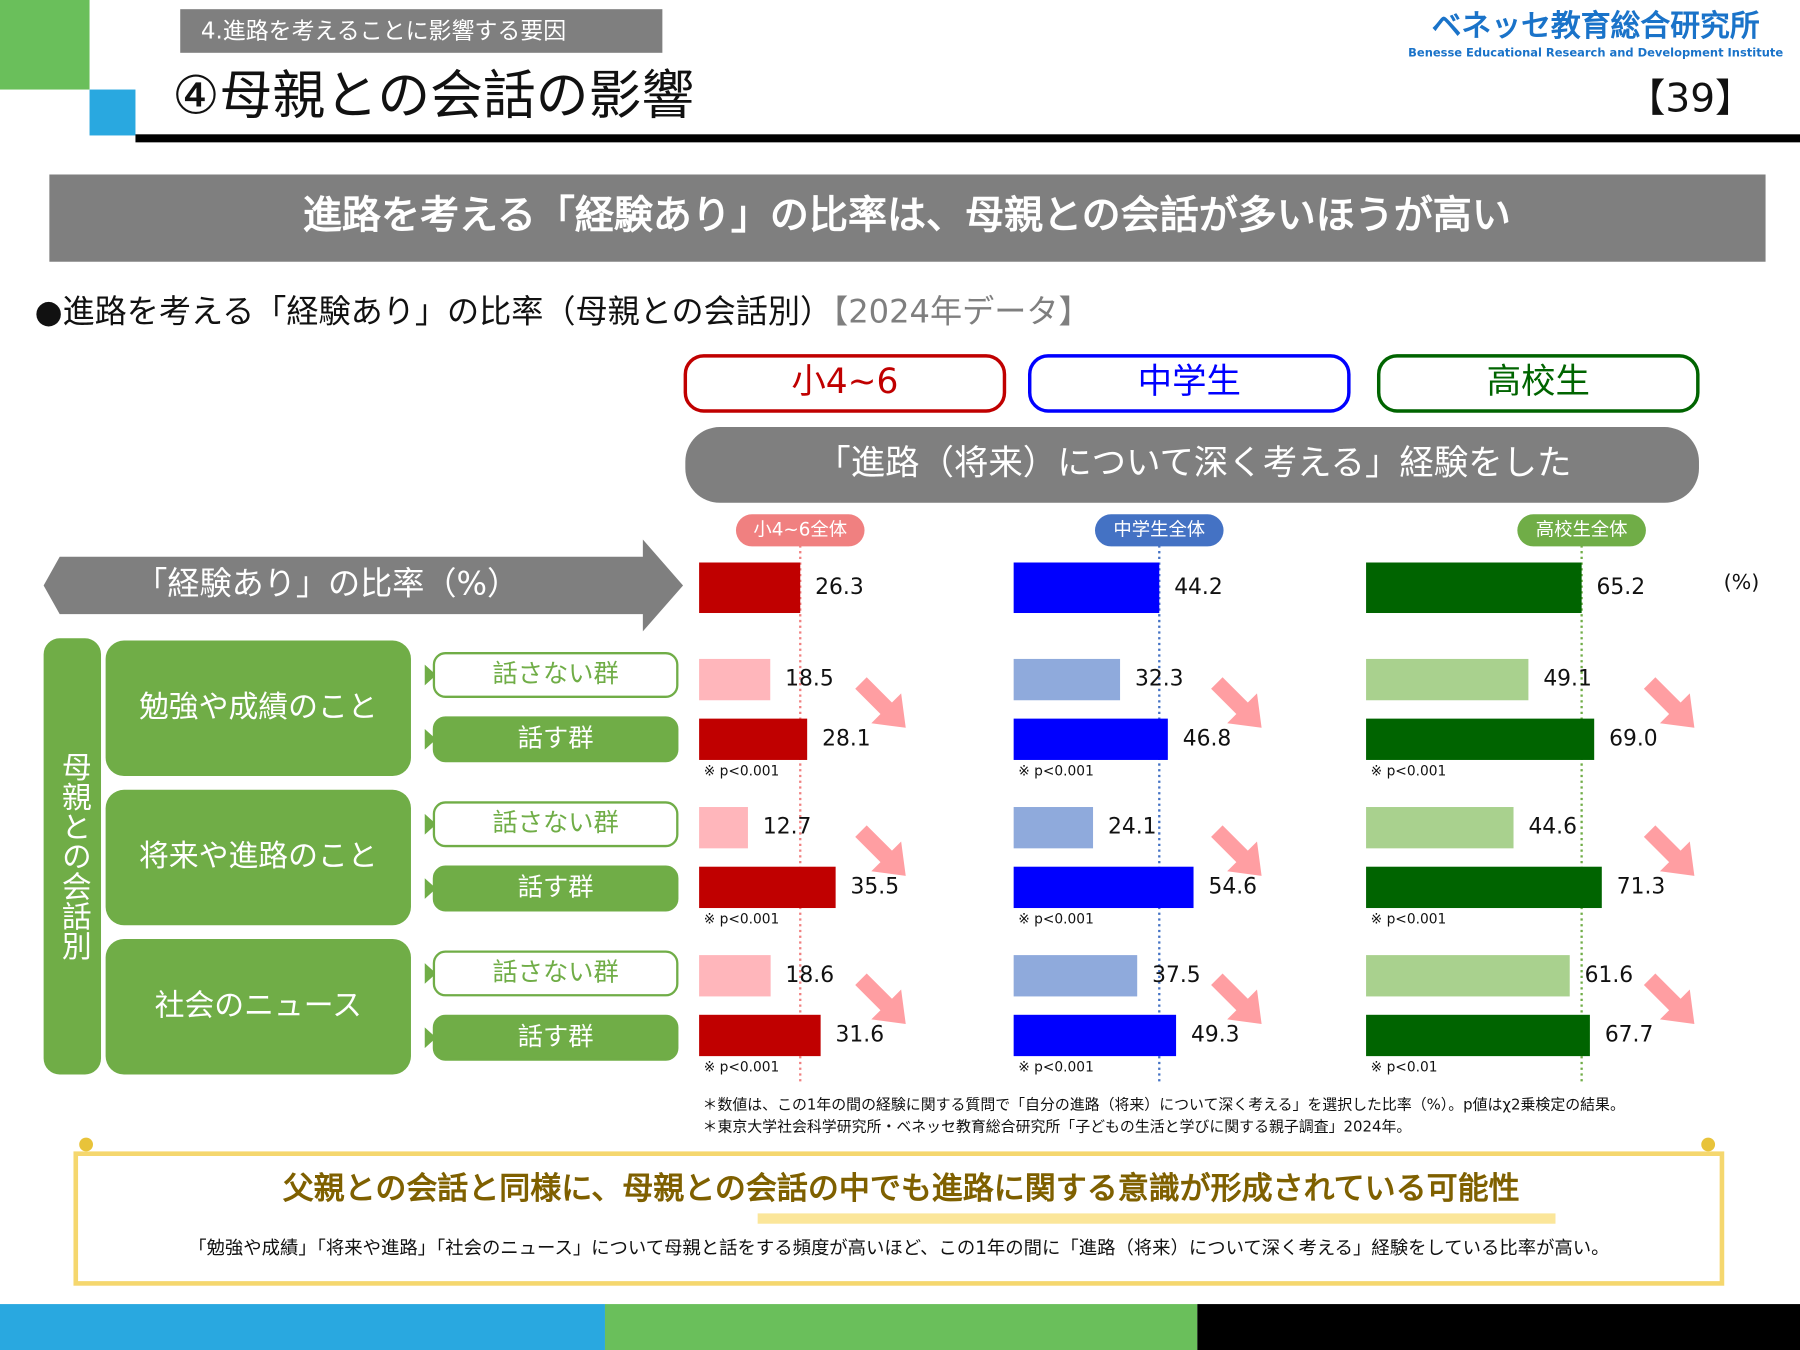 This screenshot has width=1800, height=1350. What do you see at coordinates (800, 529) in the screenshot?
I see `reference-label: 小4~6全体` at bounding box center [800, 529].